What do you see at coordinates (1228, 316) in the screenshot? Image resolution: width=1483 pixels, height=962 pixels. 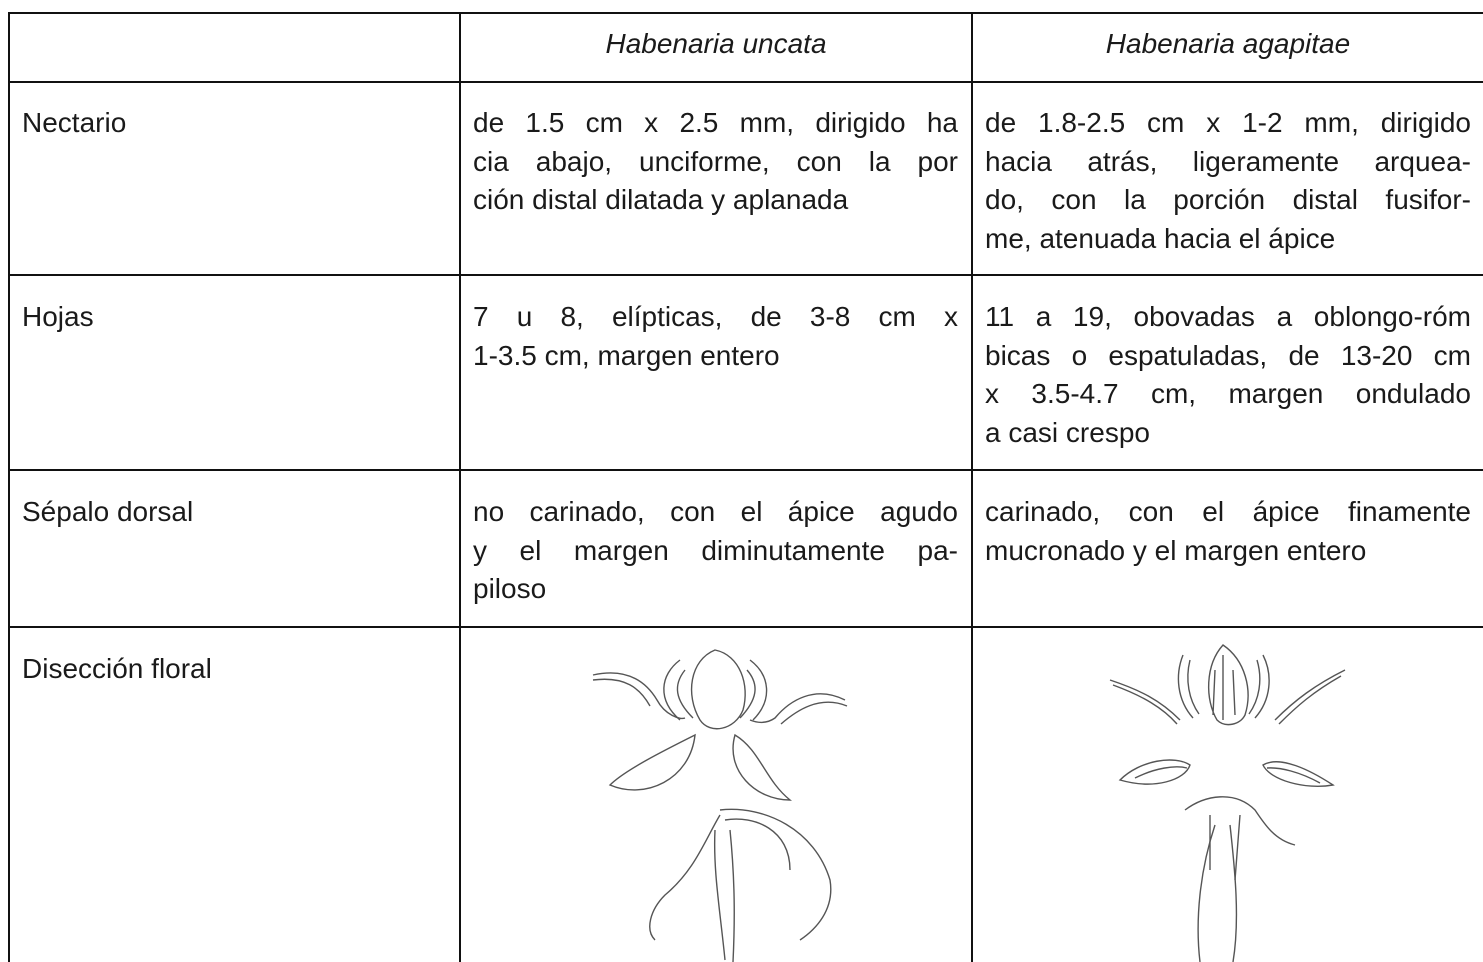 I see `text-line: 11 a 19, obovadas a oblongo-róm` at bounding box center [1228, 316].